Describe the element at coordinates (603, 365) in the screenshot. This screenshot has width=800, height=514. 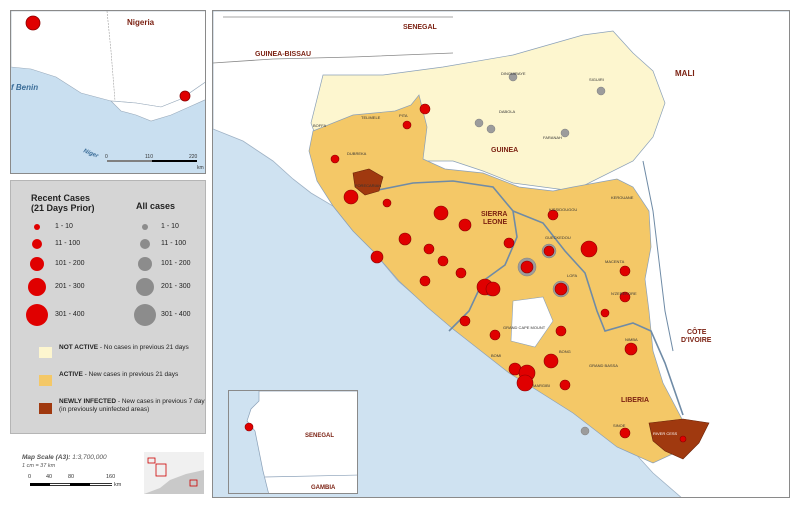
I see `district-label-grand-bassa: GRAND BASSA` at that location.